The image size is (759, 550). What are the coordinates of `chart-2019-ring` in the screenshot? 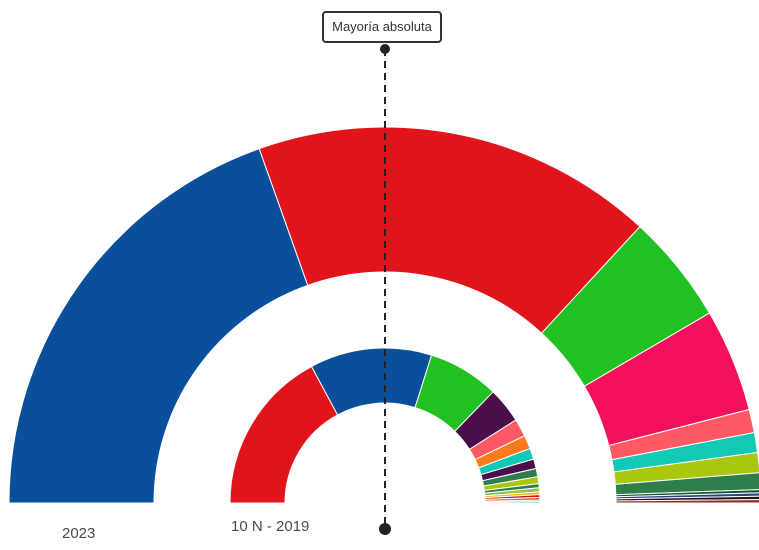 It's located at (385, 425).